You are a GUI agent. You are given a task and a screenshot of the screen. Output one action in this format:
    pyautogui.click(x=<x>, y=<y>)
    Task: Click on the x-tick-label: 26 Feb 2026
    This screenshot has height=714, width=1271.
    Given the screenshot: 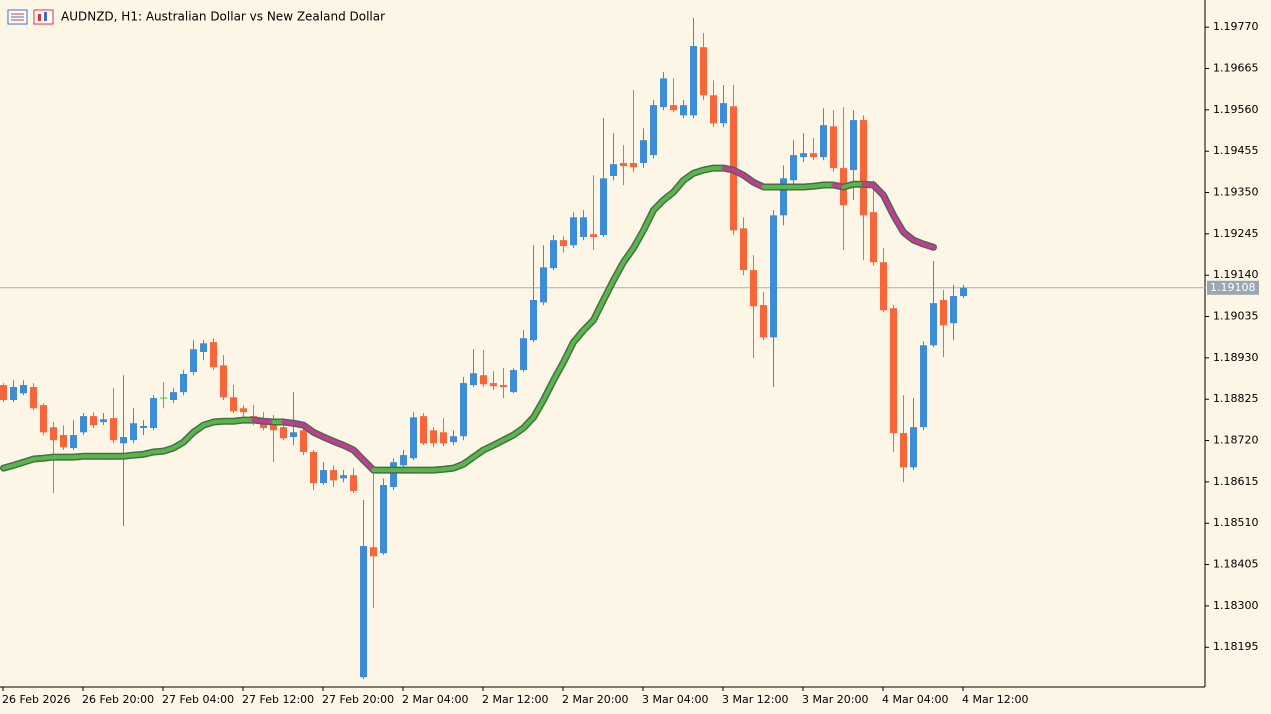 What is the action you would take?
    pyautogui.click(x=36, y=699)
    